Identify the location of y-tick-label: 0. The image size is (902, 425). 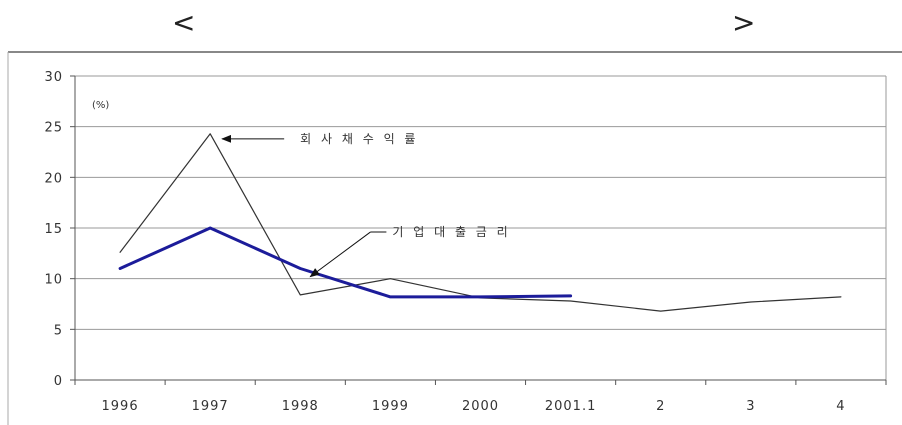
(58, 381).